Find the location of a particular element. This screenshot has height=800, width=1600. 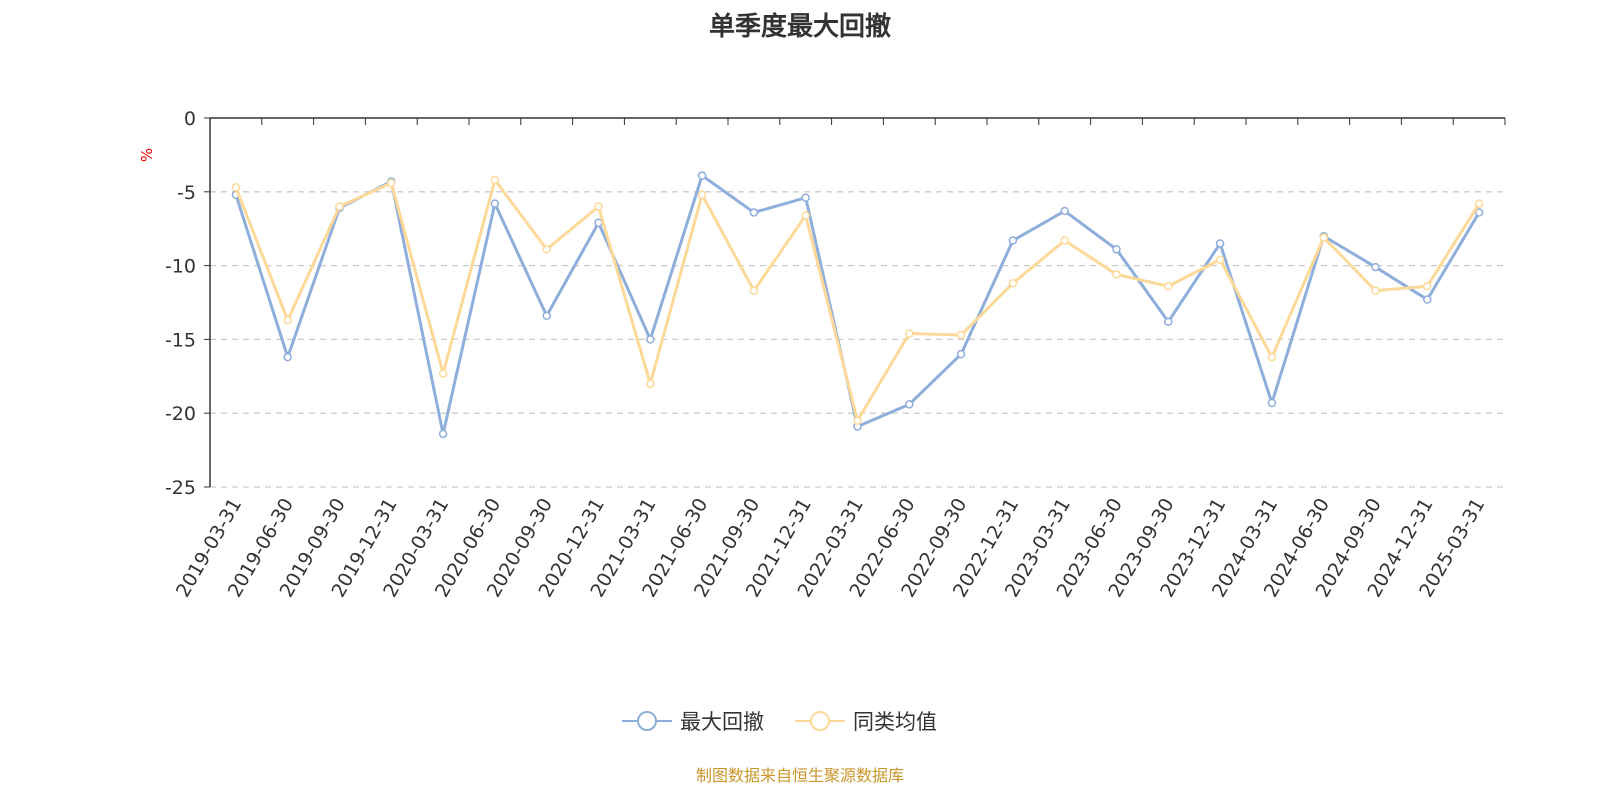

y-tick-label: -20 is located at coordinates (180, 414).